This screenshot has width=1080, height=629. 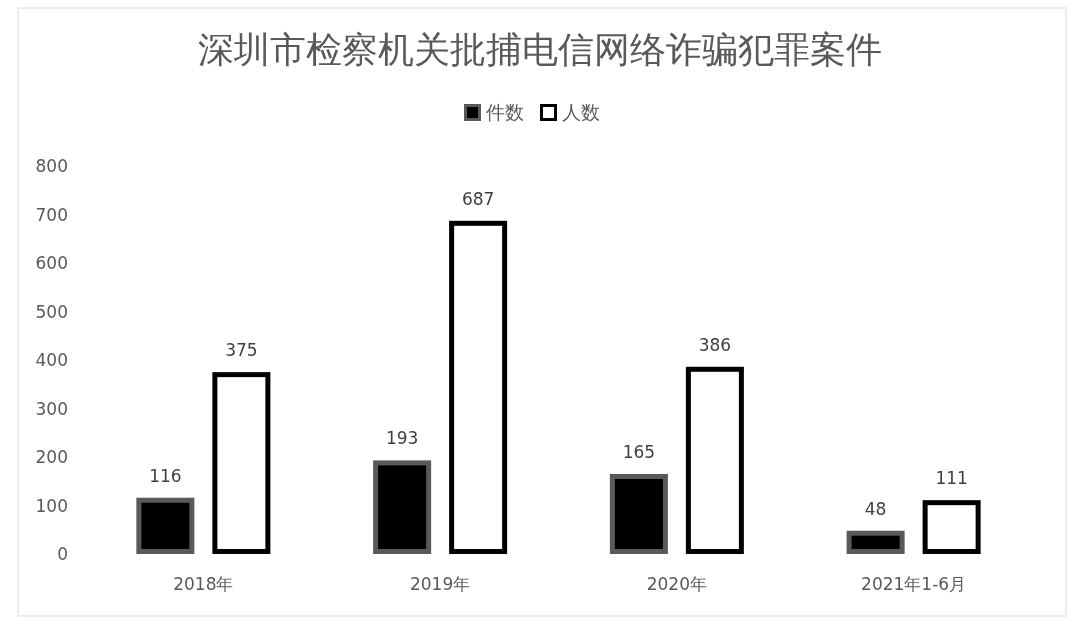 I want to click on data-label: 386, so click(x=715, y=344).